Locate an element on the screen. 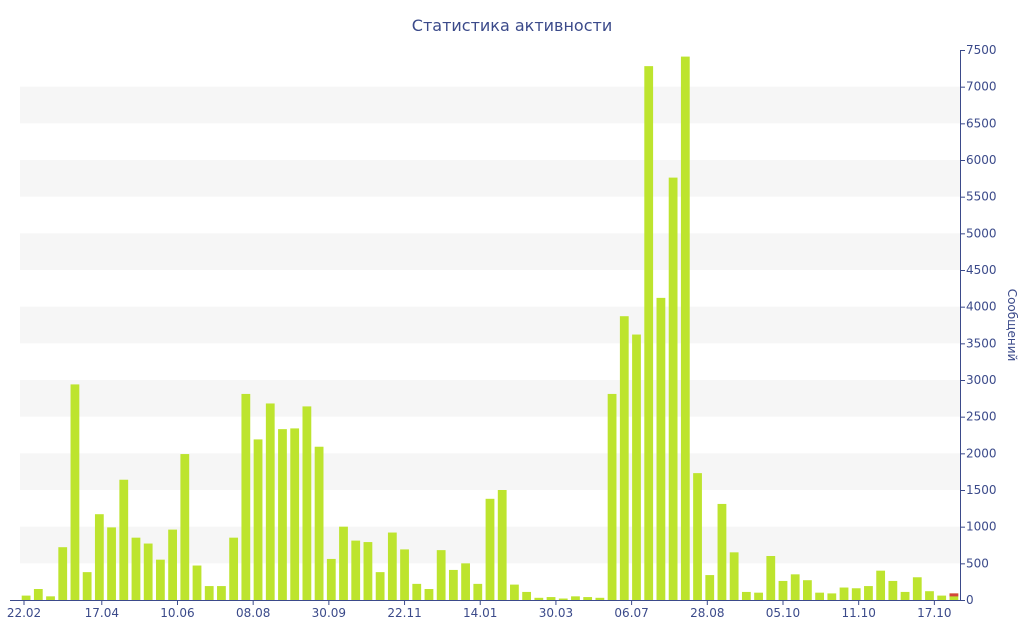 The height and width of the screenshot is (640, 1024). y-tick-label: 2000 is located at coordinates (981, 453).